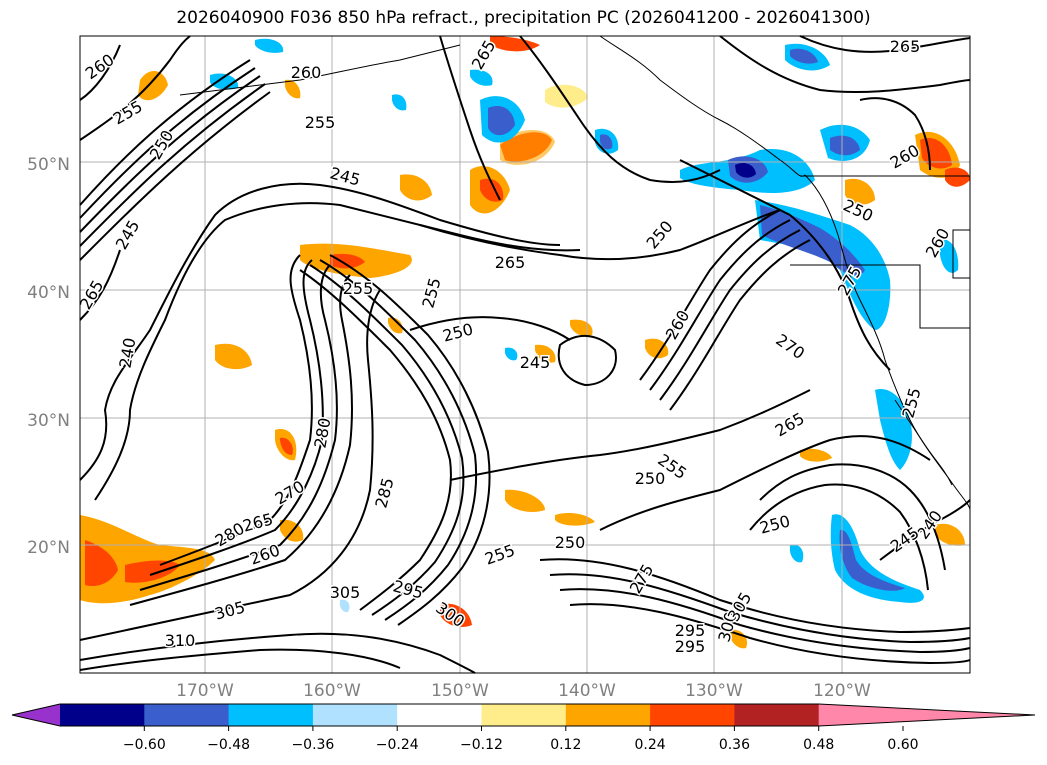  Describe the element at coordinates (714, 691) in the screenshot. I see `lon-tick: 130°W` at that location.